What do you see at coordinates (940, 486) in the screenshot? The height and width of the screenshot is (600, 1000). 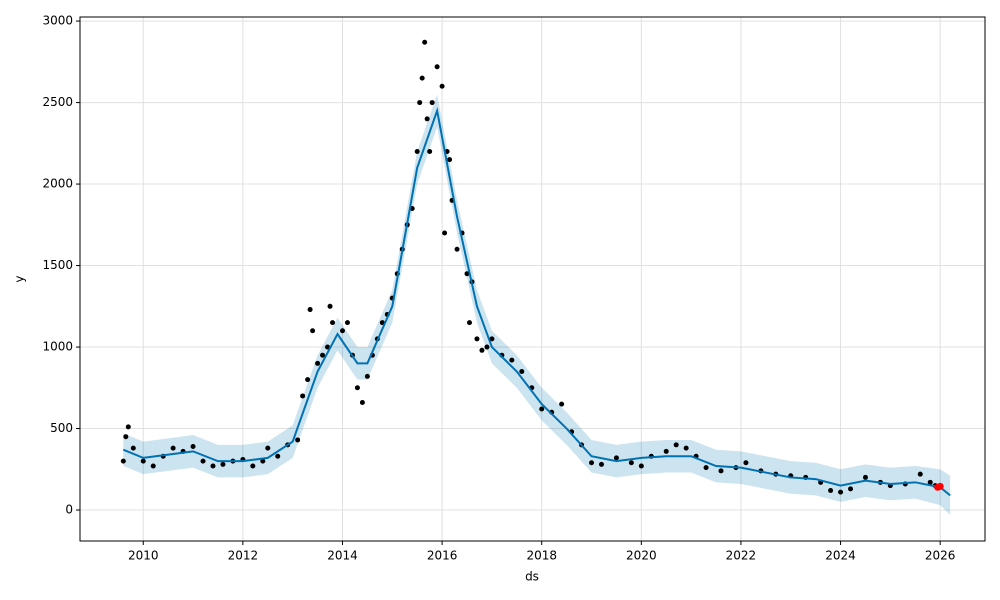 I see `highlight-point` at bounding box center [940, 486].